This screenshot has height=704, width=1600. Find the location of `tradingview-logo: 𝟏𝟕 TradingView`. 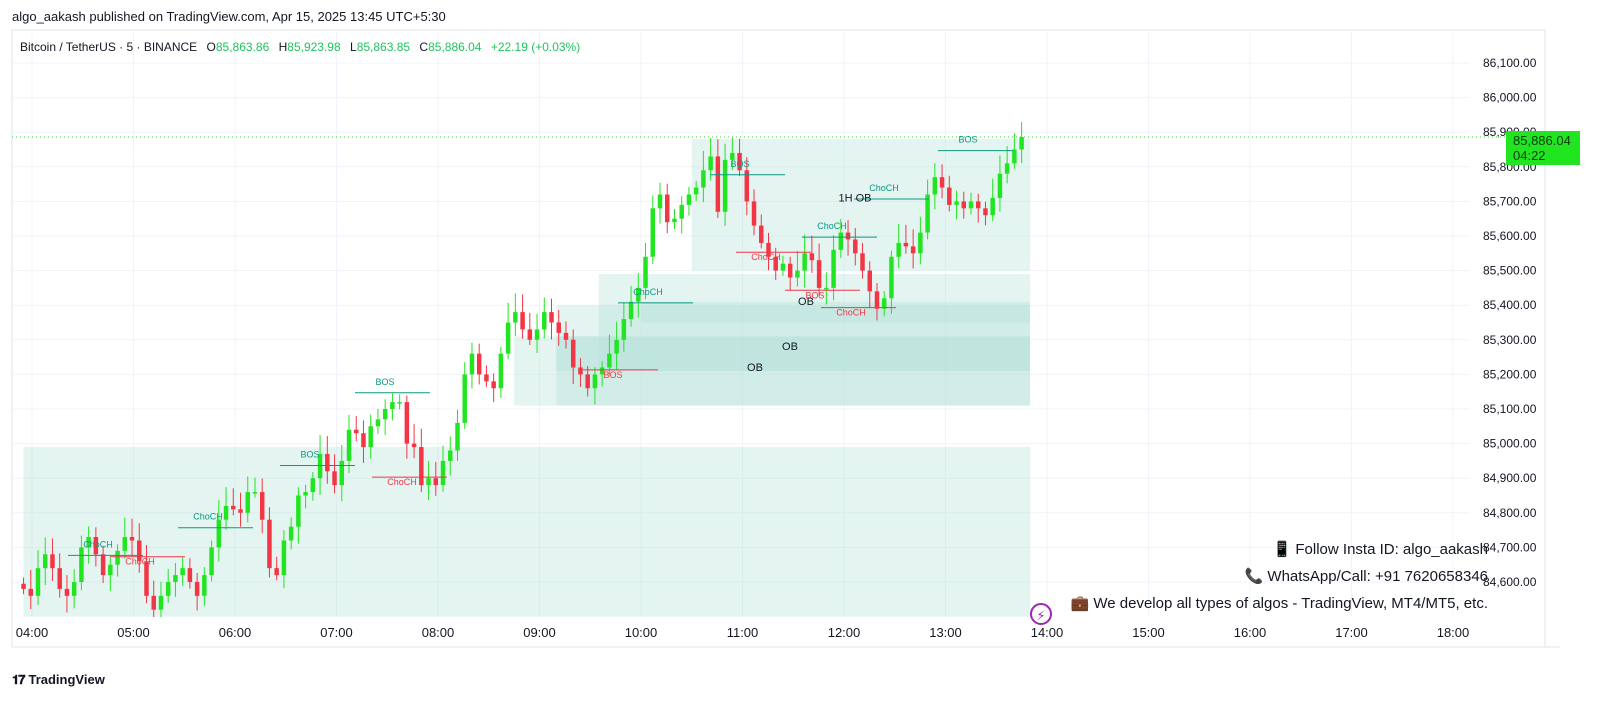

tradingview-logo: 𝟏𝟕 TradingView is located at coordinates (58, 680).